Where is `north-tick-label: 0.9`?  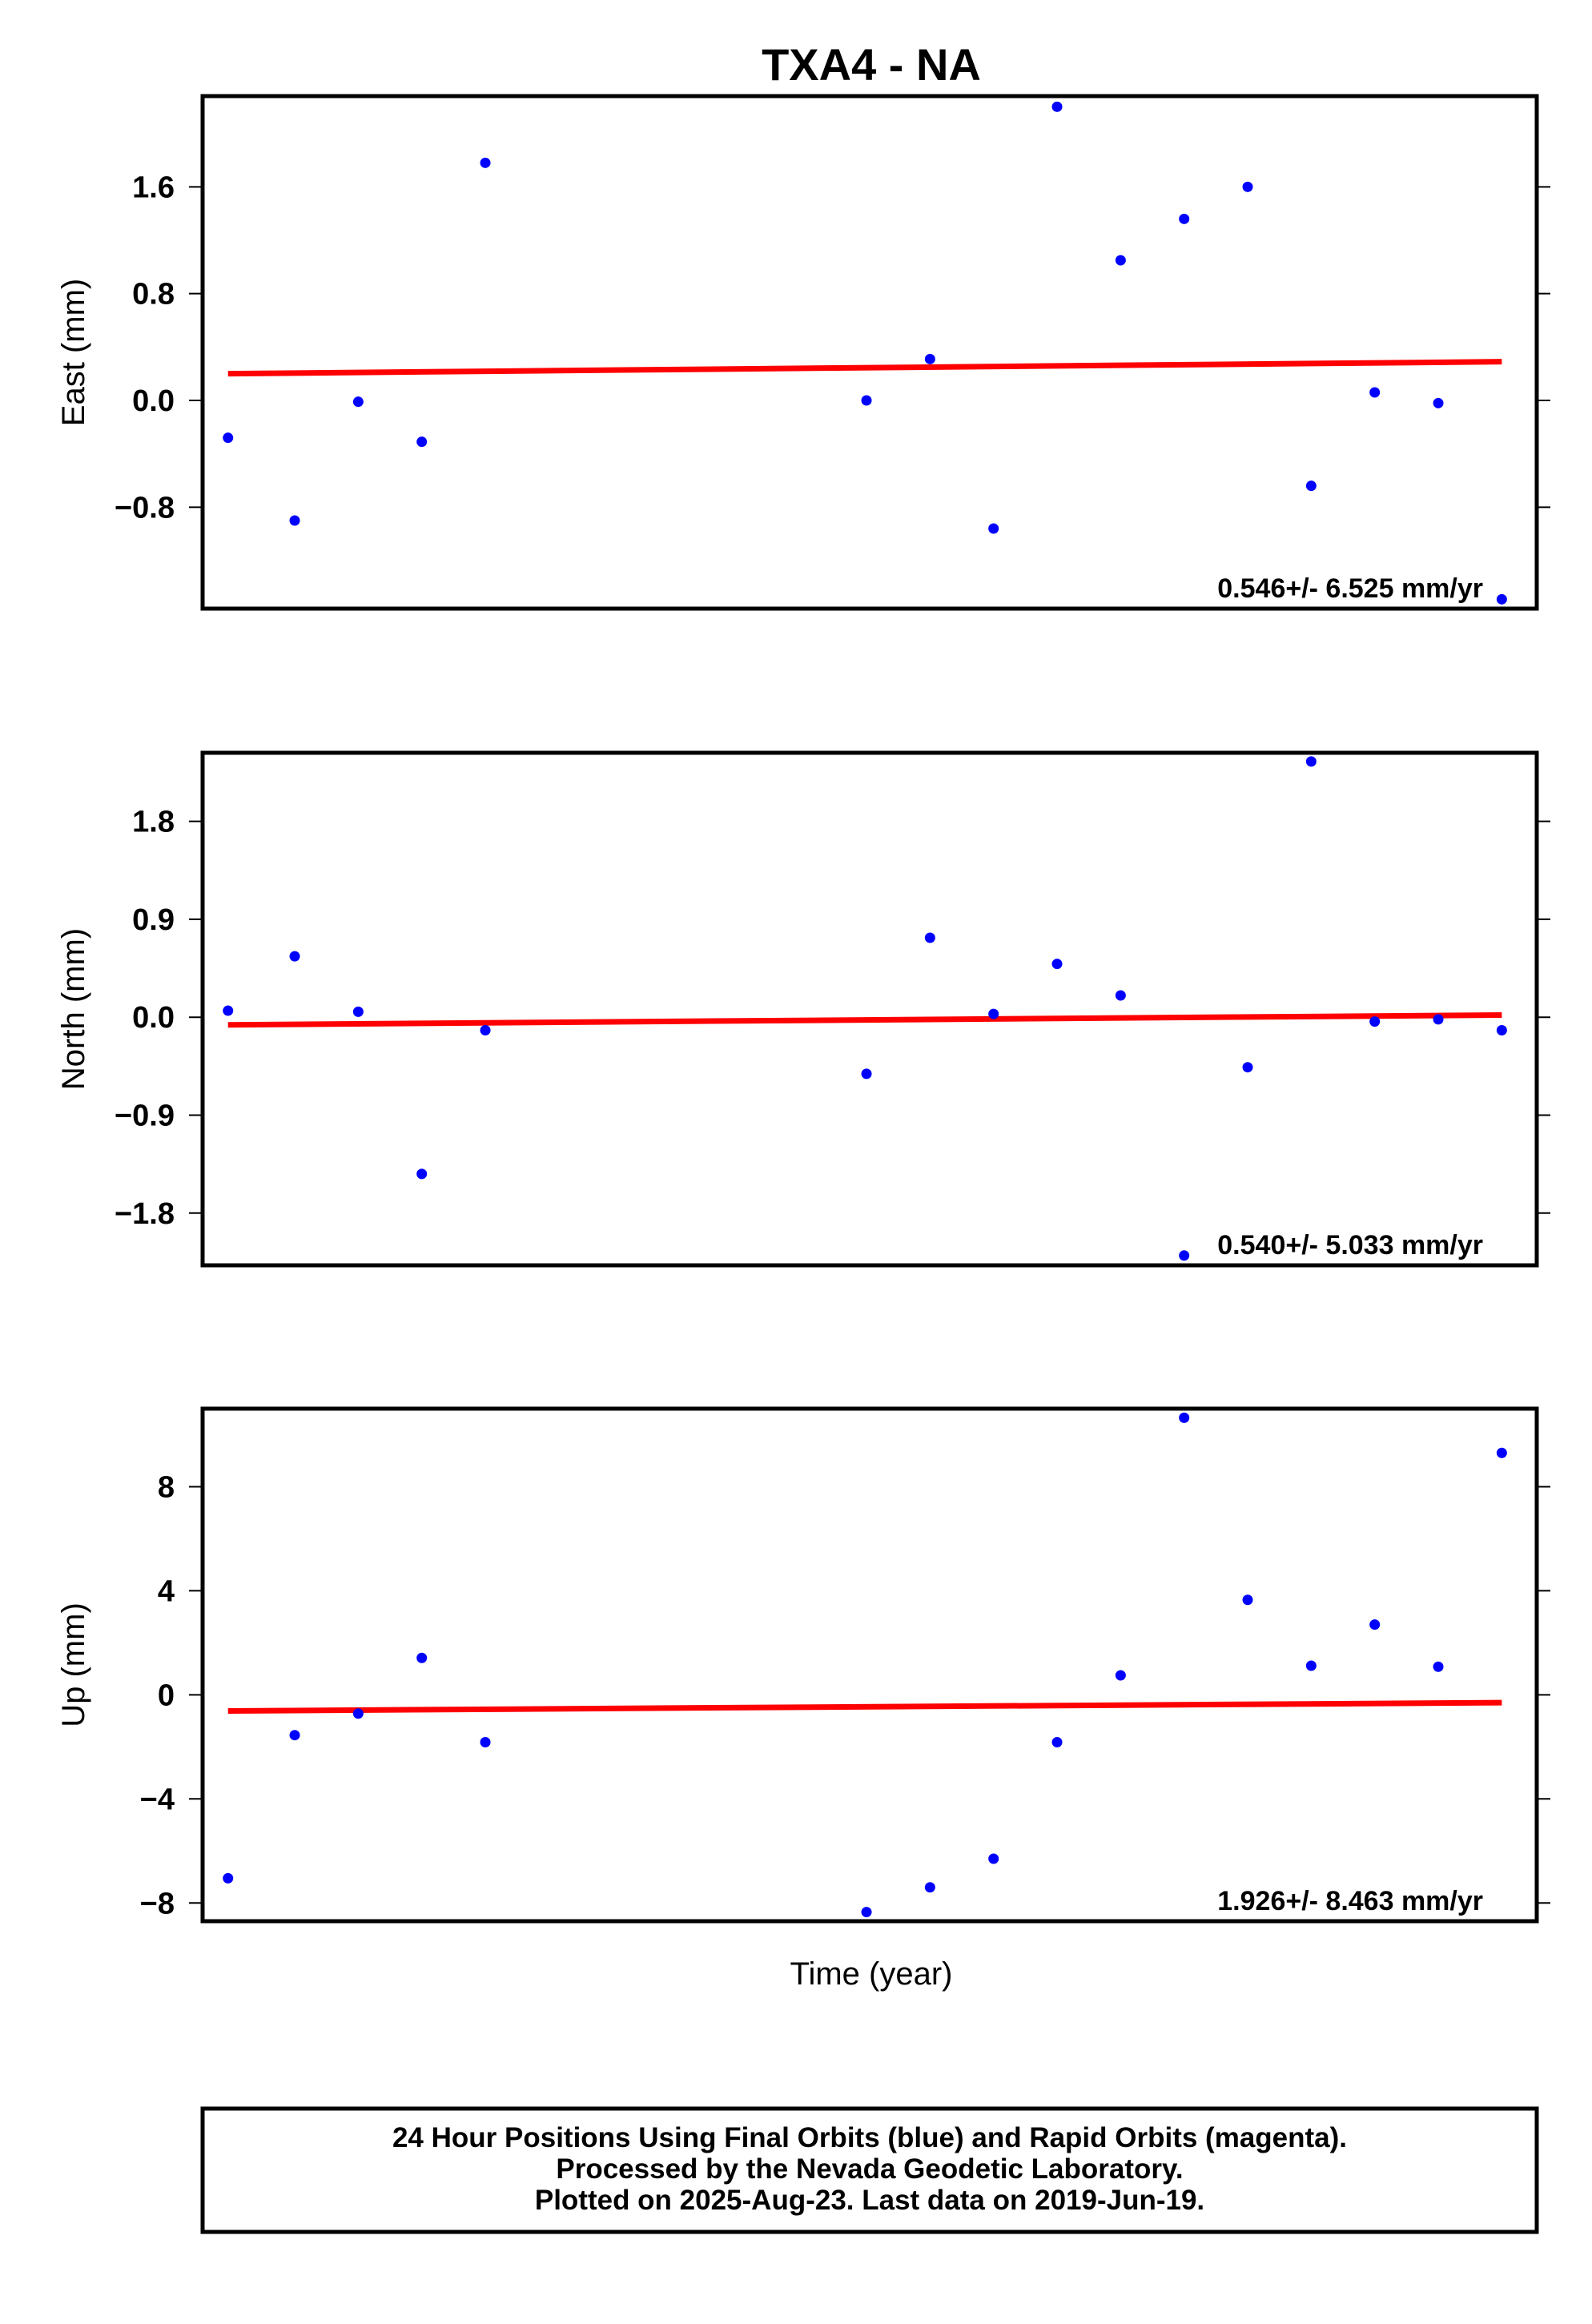 north-tick-label: 0.9 is located at coordinates (153, 920).